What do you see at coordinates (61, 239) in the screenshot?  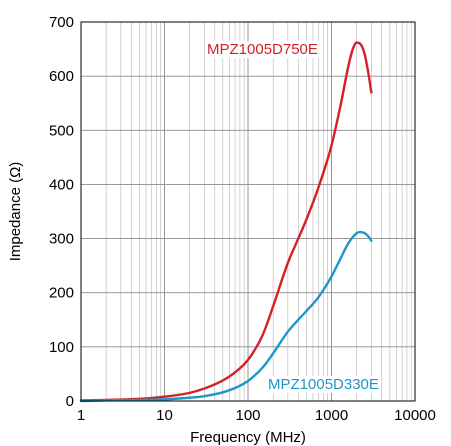 I see `y-tick-label: 300` at bounding box center [61, 239].